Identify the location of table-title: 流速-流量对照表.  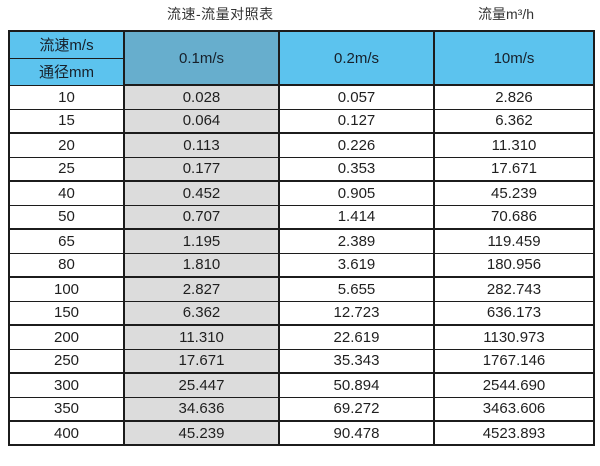
(220, 14).